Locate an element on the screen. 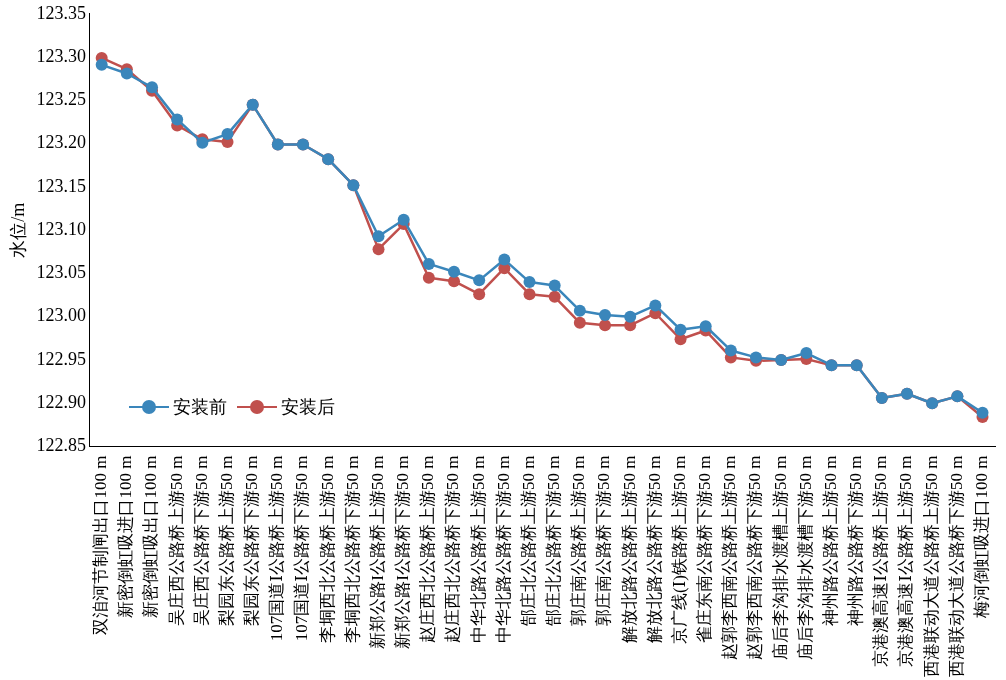  x-tick-label: 中华北路公路桥下游50 m is located at coordinates (503, 549).